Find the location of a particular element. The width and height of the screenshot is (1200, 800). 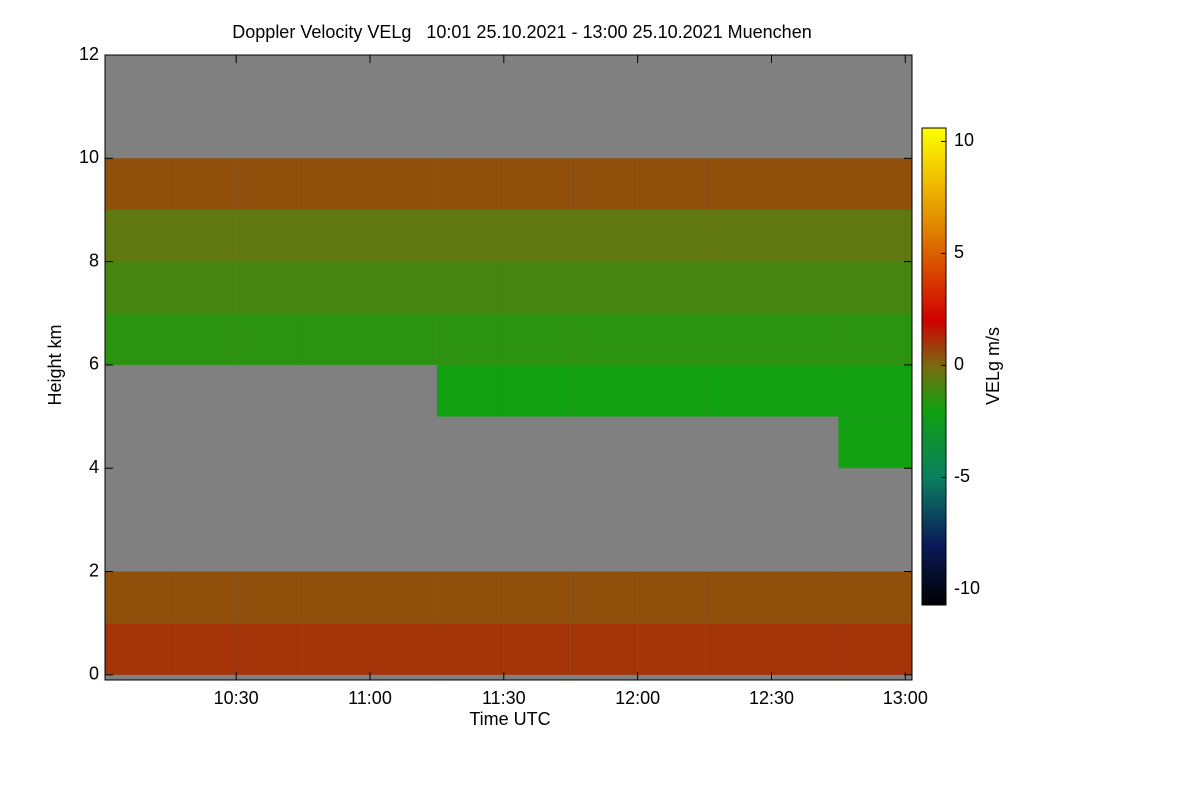

x-tick-label: 12:30 is located at coordinates (771, 698).